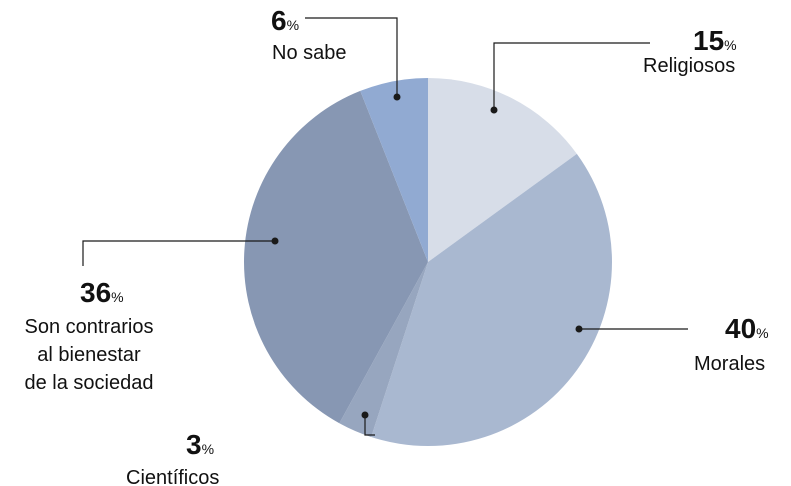 The width and height of the screenshot is (791, 486). What do you see at coordinates (172, 476) in the screenshot?
I see `category-label-cientificos: Científicos` at bounding box center [172, 476].